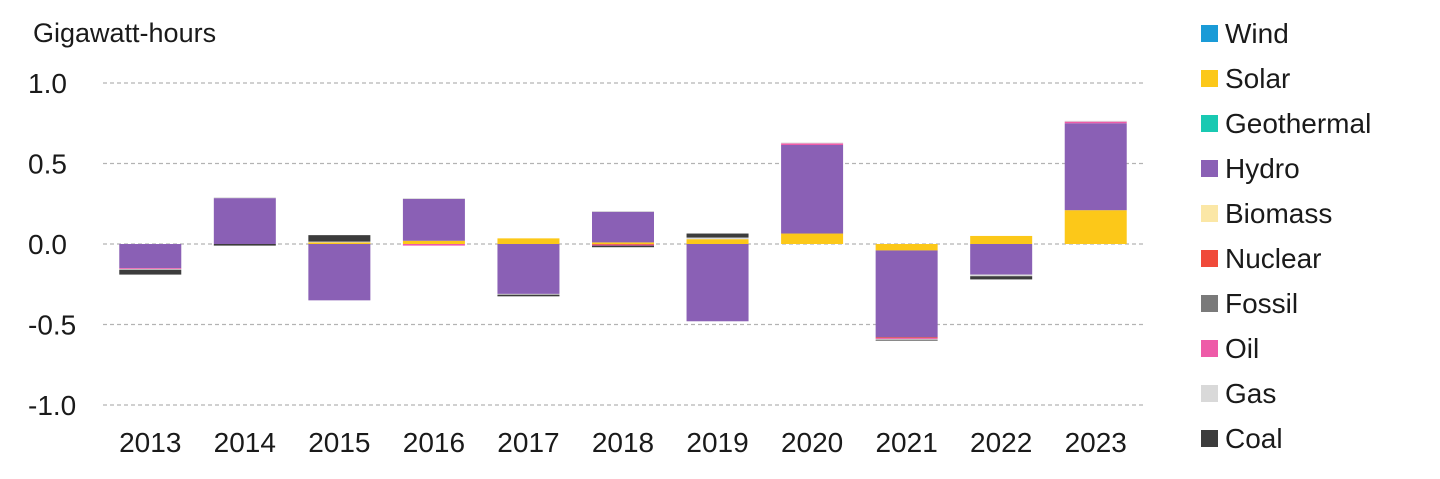 This screenshot has width=1440, height=479. What do you see at coordinates (528, 442) in the screenshot?
I see `x-tick-label: 2017` at bounding box center [528, 442].